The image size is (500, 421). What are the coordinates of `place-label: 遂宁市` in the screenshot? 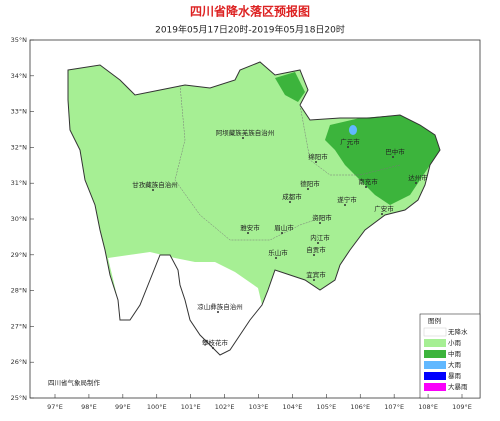 It's located at (347, 199).